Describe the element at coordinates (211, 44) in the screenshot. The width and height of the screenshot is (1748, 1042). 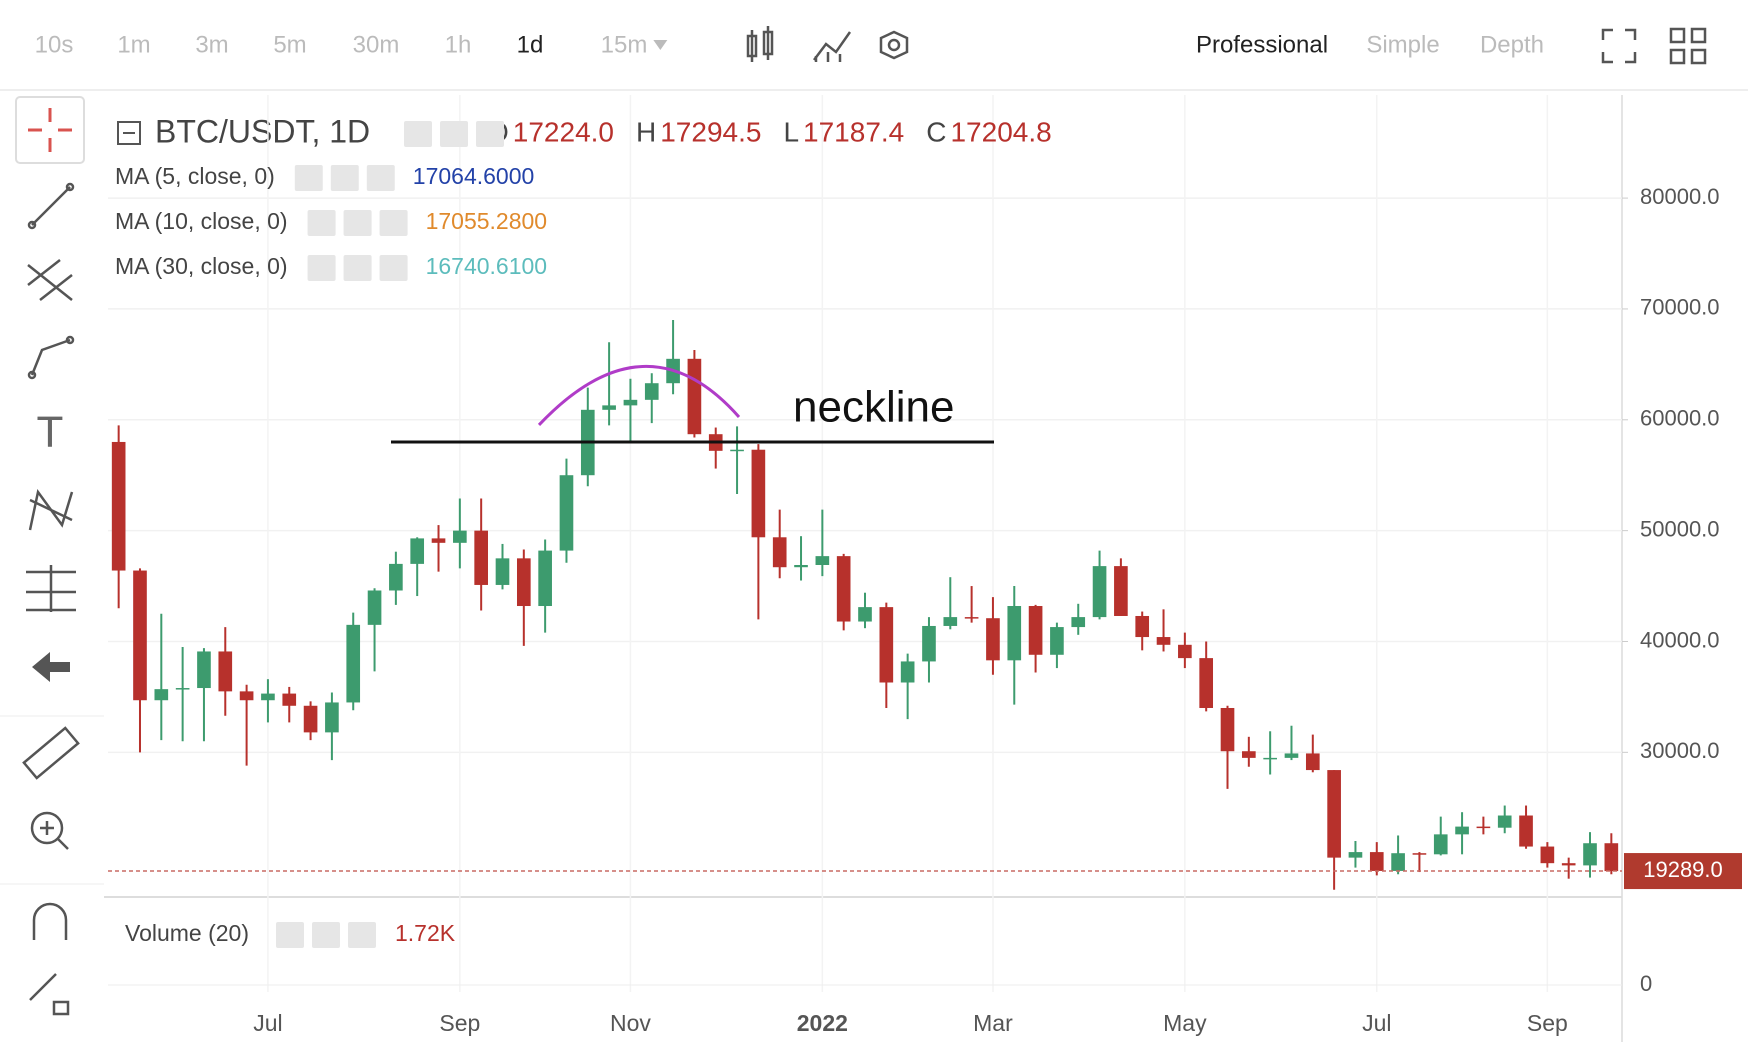
I see `interval-button: 3m` at that location.